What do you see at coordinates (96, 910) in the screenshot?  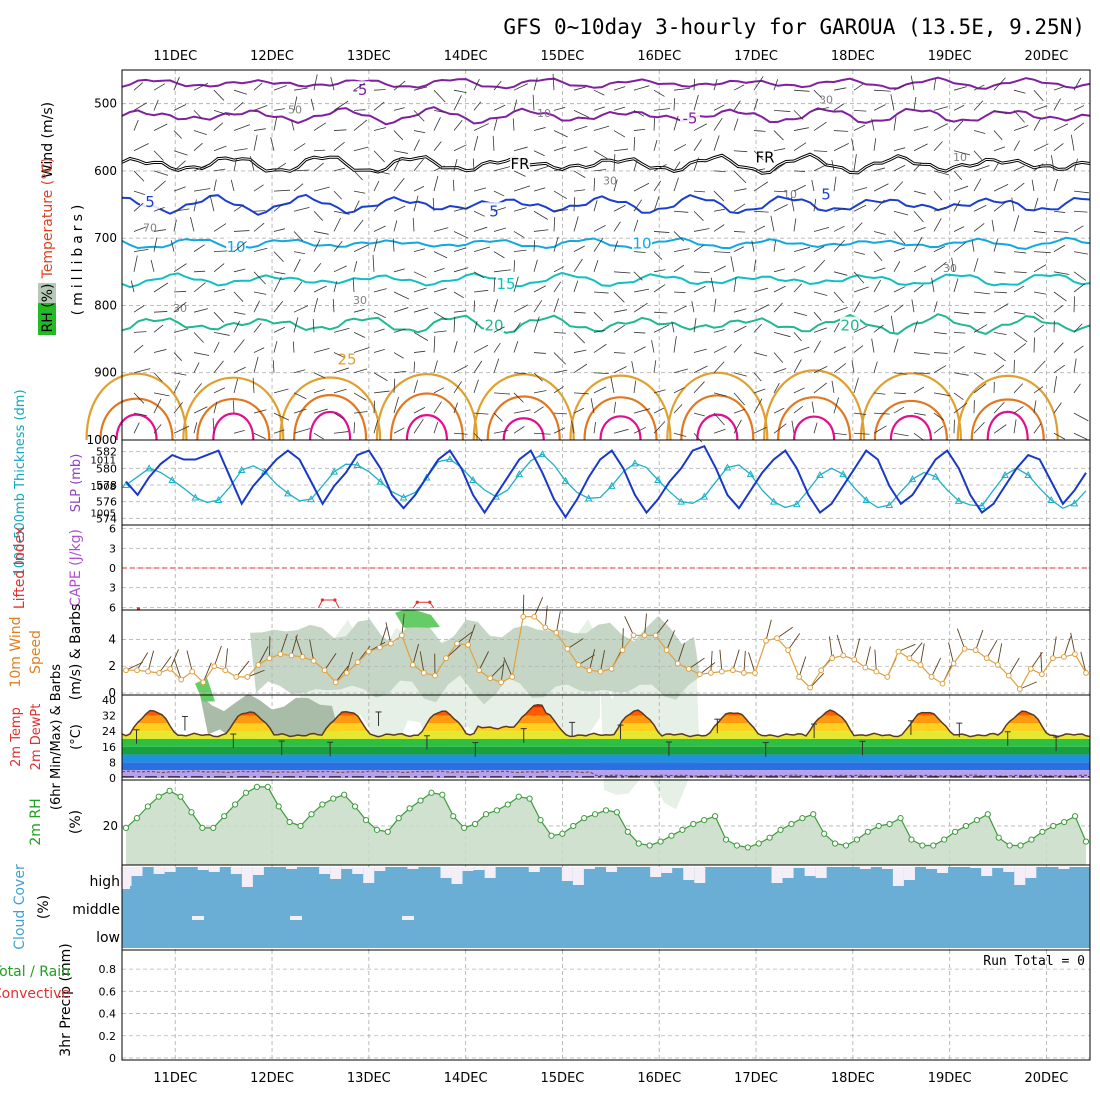 I see `cloud-level-middle: middle` at bounding box center [96, 910].